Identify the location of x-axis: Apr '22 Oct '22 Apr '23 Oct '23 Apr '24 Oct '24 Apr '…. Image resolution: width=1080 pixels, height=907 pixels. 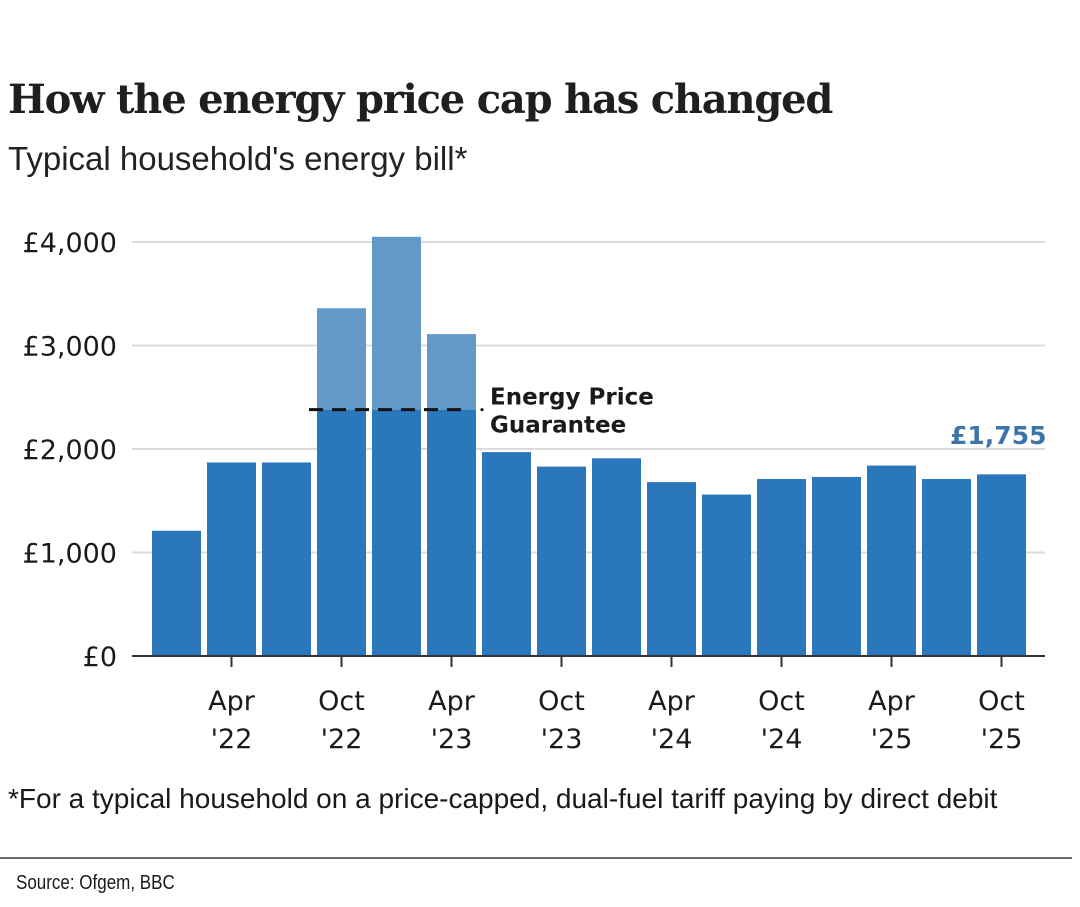
(588, 705).